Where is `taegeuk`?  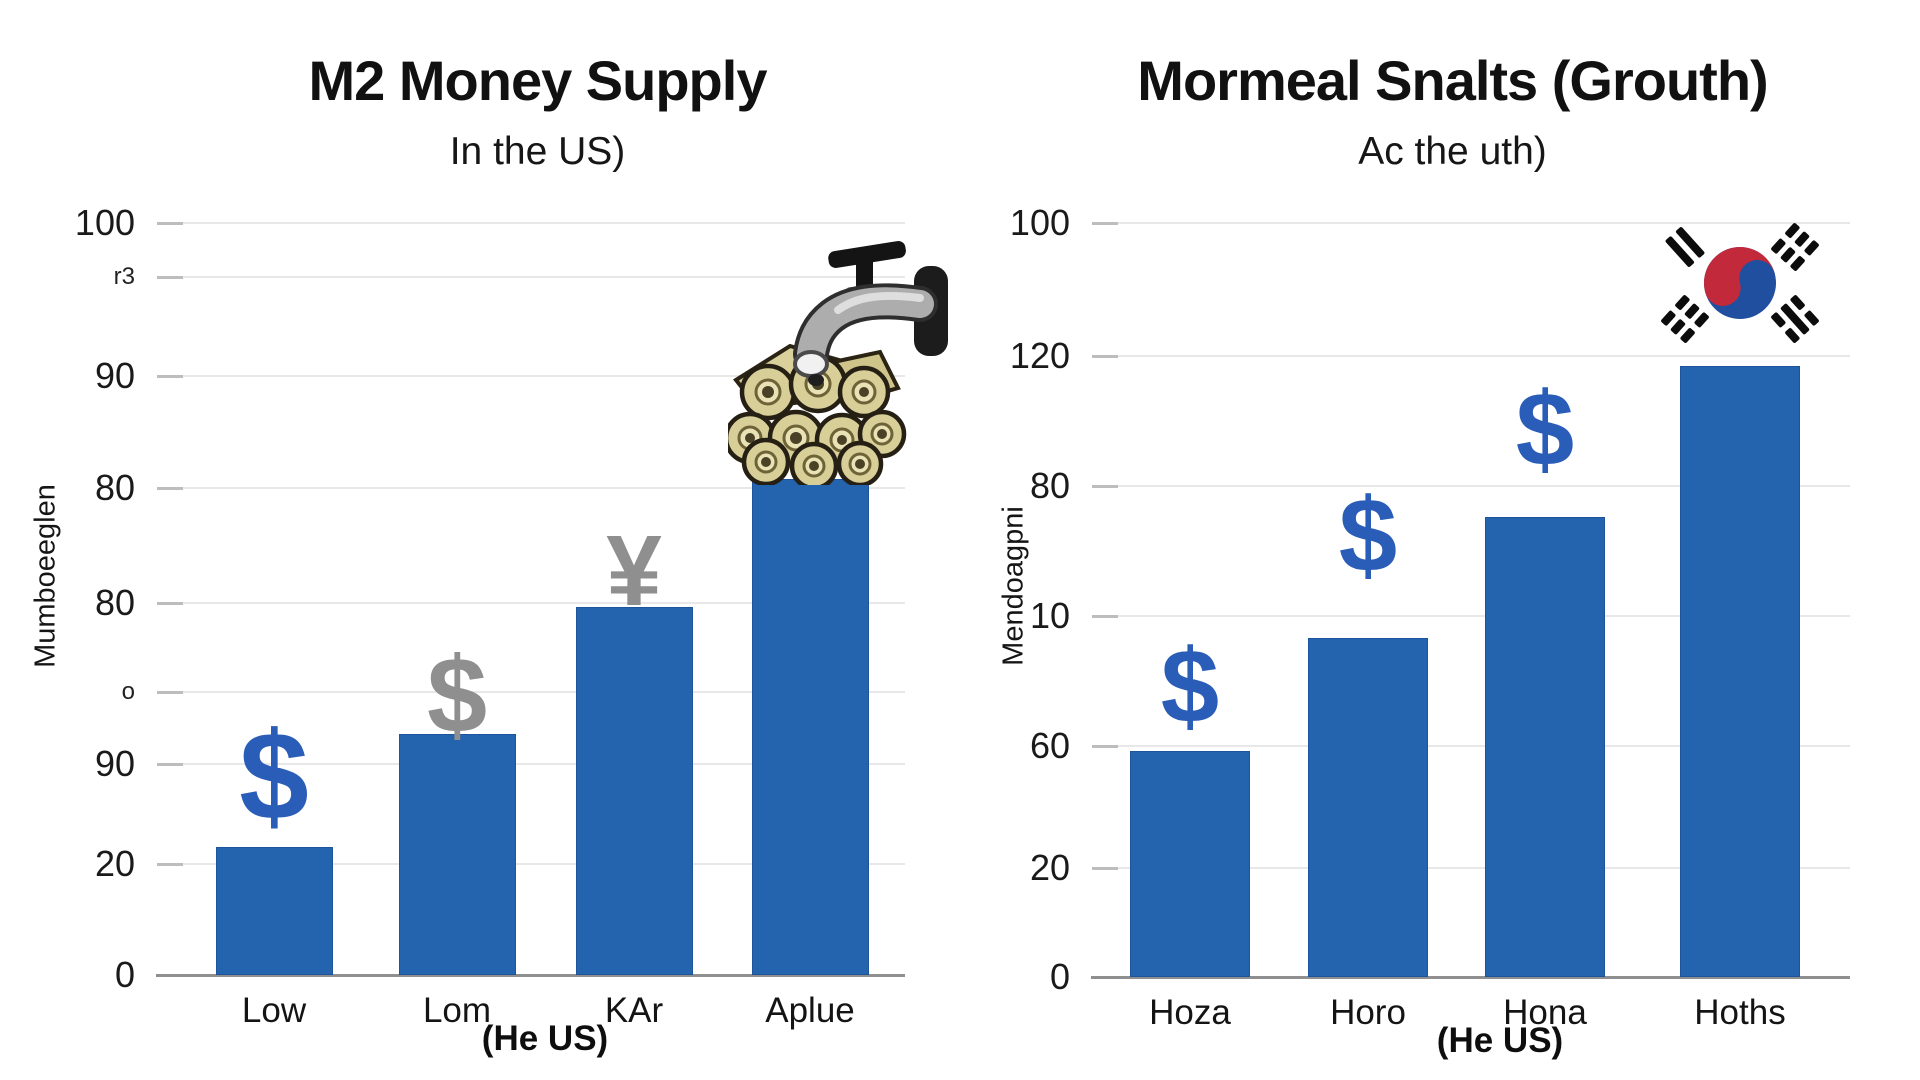
taegeuk is located at coordinates (1740, 283).